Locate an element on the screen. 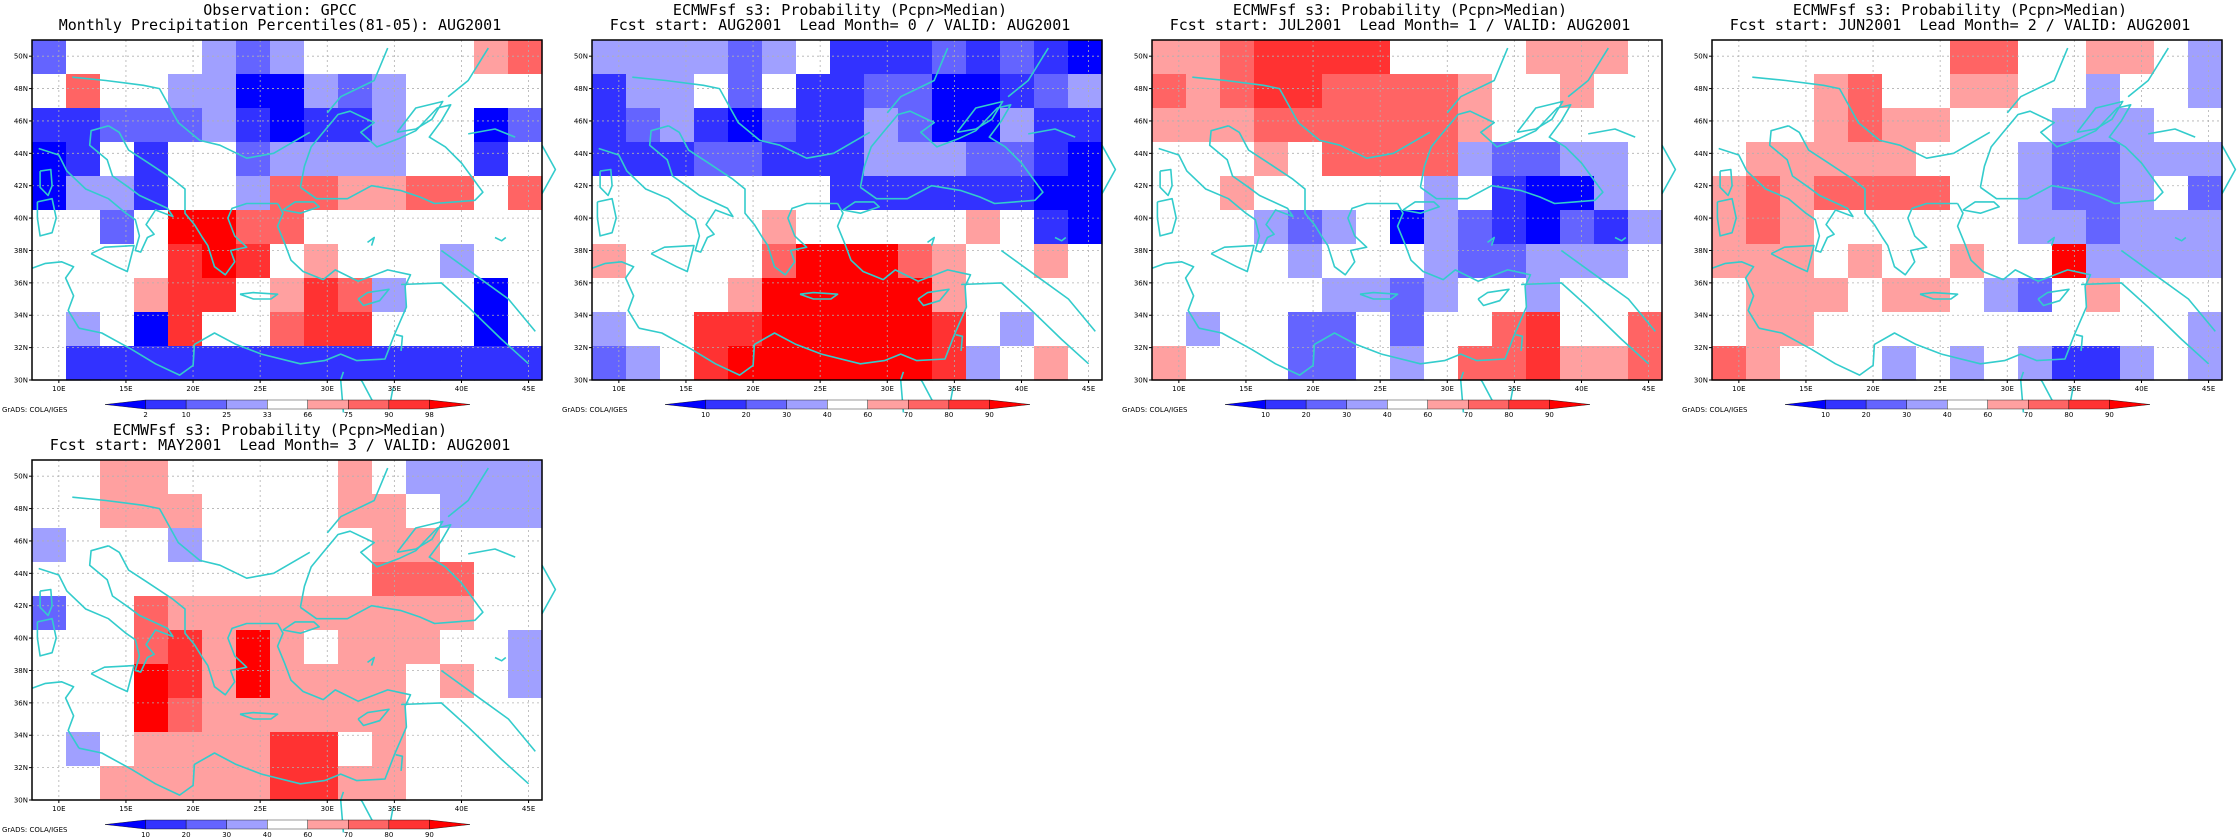 The height and width of the screenshot is (840, 2240). x-tick-label: 30E is located at coordinates (887, 389).